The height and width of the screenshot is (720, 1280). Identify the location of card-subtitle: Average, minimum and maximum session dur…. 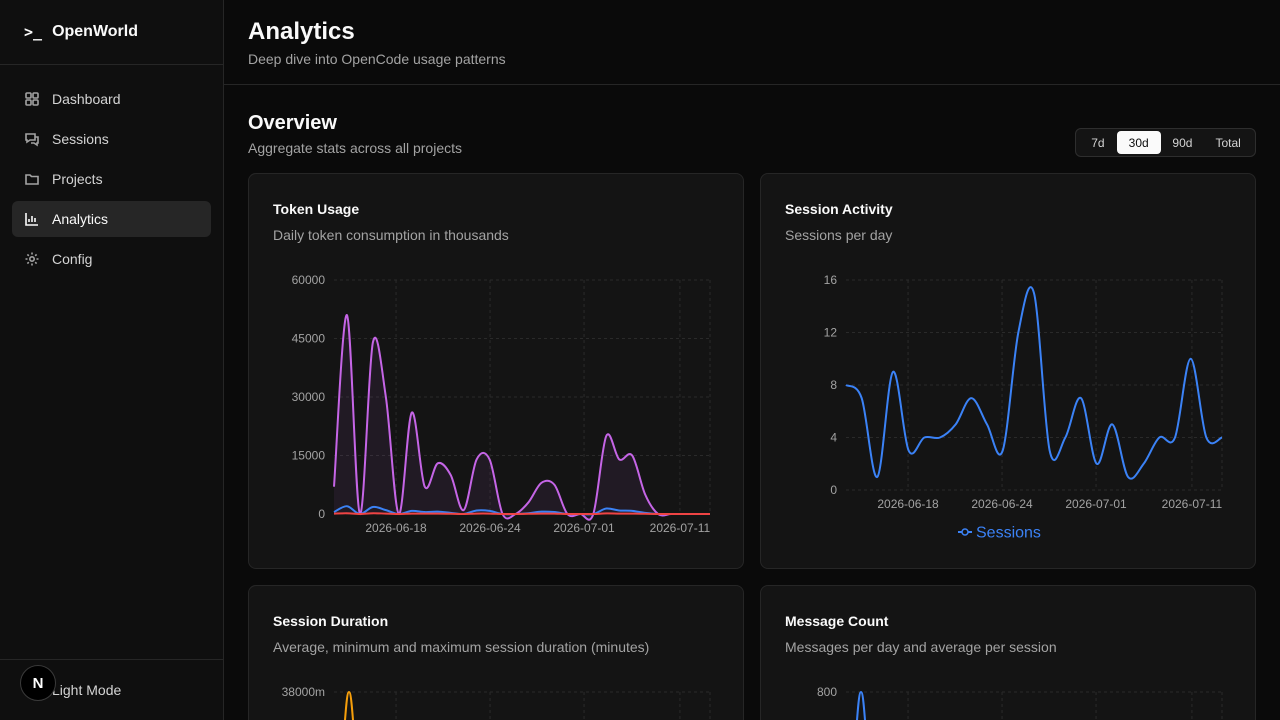
(461, 647).